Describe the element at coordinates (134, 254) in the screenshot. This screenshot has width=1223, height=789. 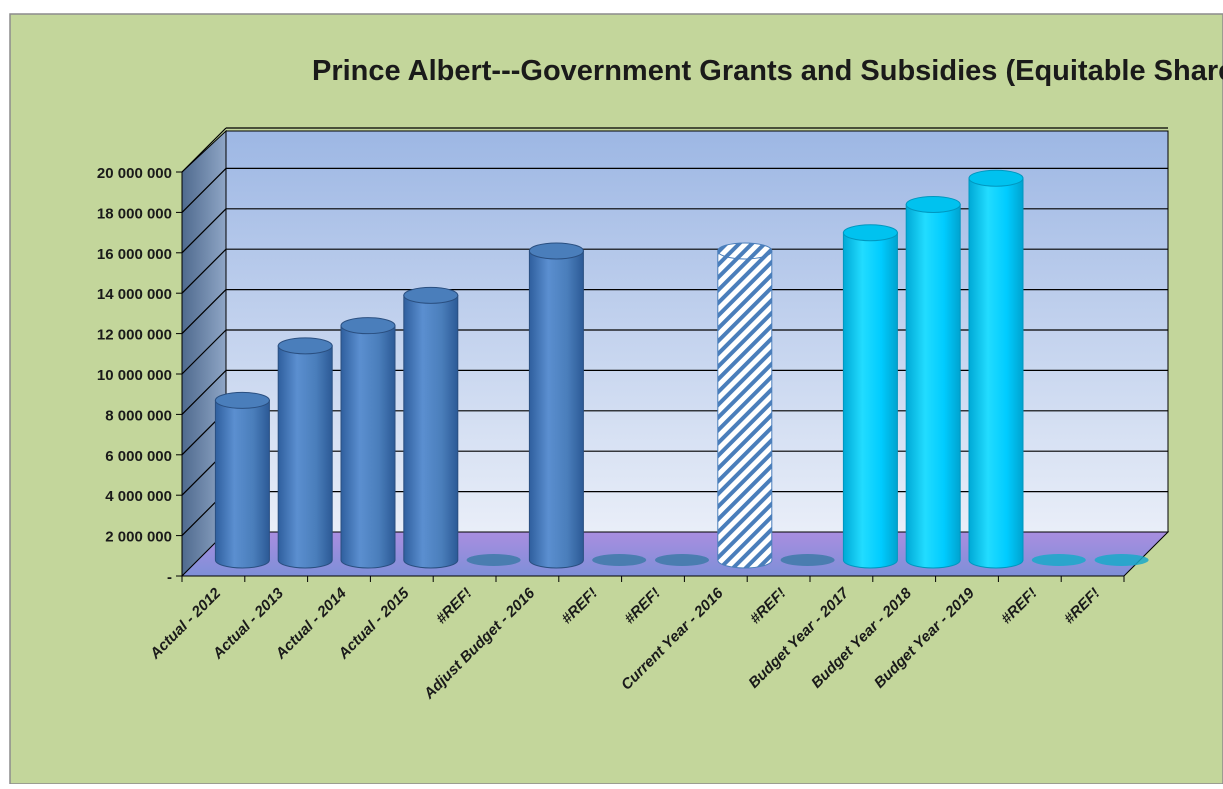
I see `y-tick-label: 16 000 000` at that location.